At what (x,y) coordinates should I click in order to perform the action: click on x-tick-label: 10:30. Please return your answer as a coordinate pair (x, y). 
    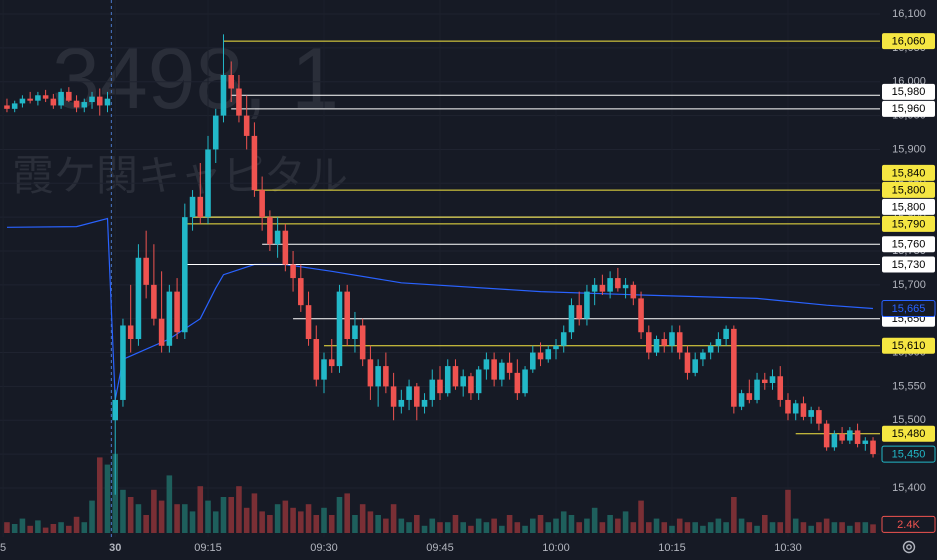
    Looking at the image, I should click on (788, 548).